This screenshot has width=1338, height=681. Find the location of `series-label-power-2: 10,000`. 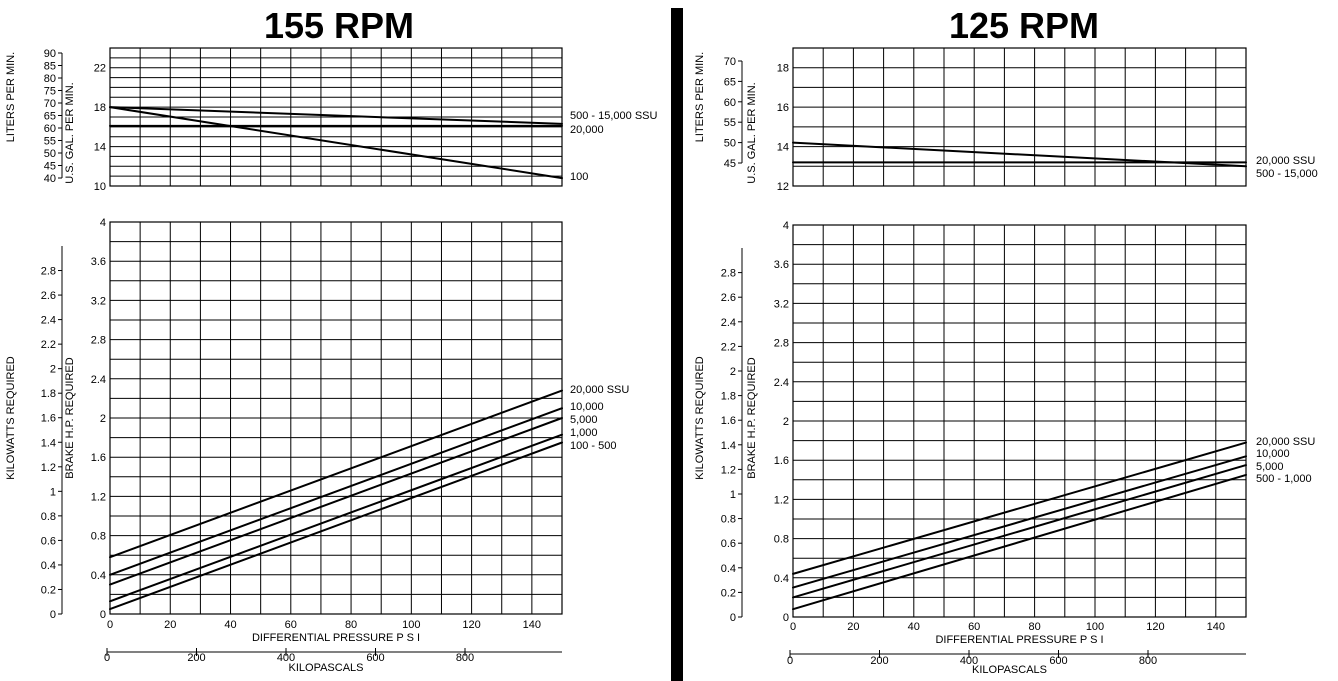

series-label-power-2: 10,000 is located at coordinates (1273, 454).